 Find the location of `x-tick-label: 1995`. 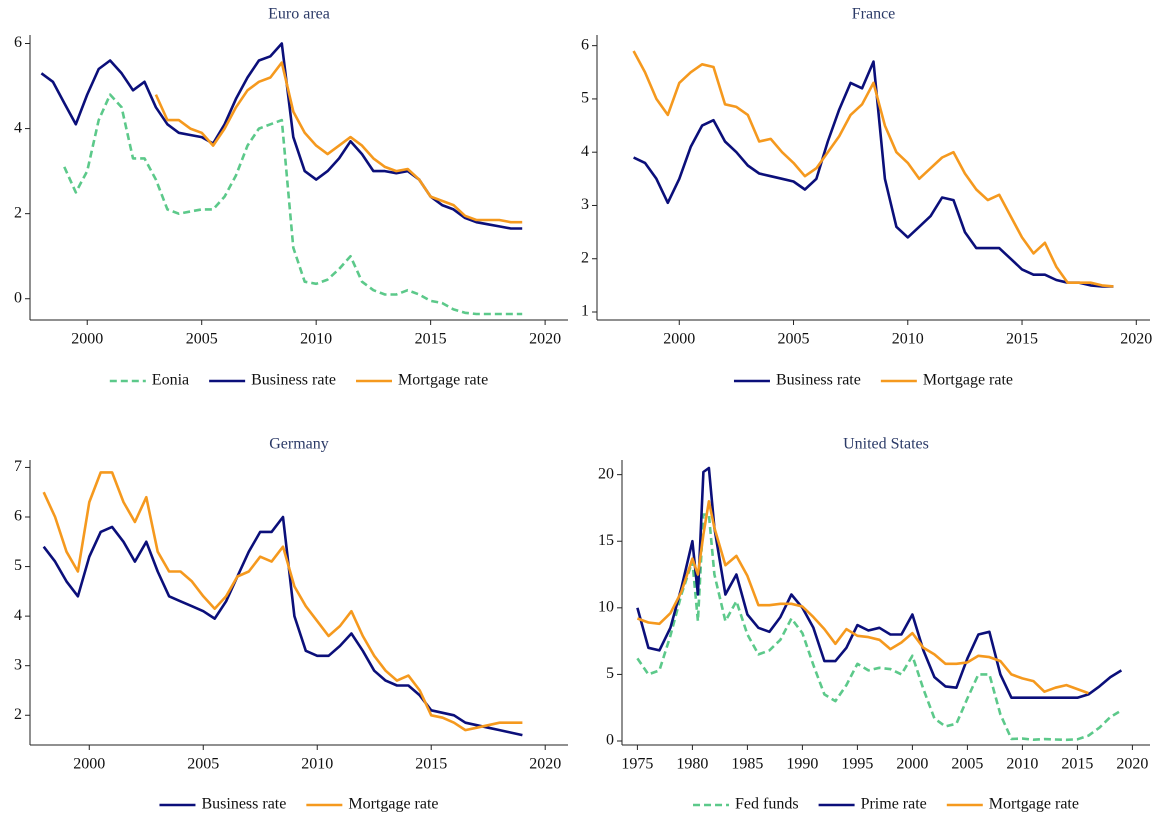

x-tick-label: 1995 is located at coordinates (857, 764).